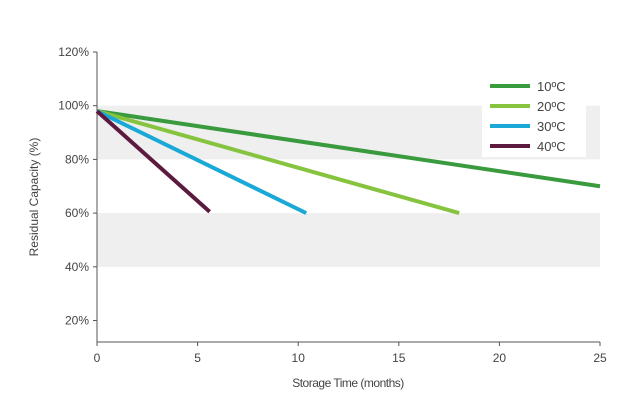  Describe the element at coordinates (551, 126) in the screenshot. I see `legend-label: 30ºC` at that location.